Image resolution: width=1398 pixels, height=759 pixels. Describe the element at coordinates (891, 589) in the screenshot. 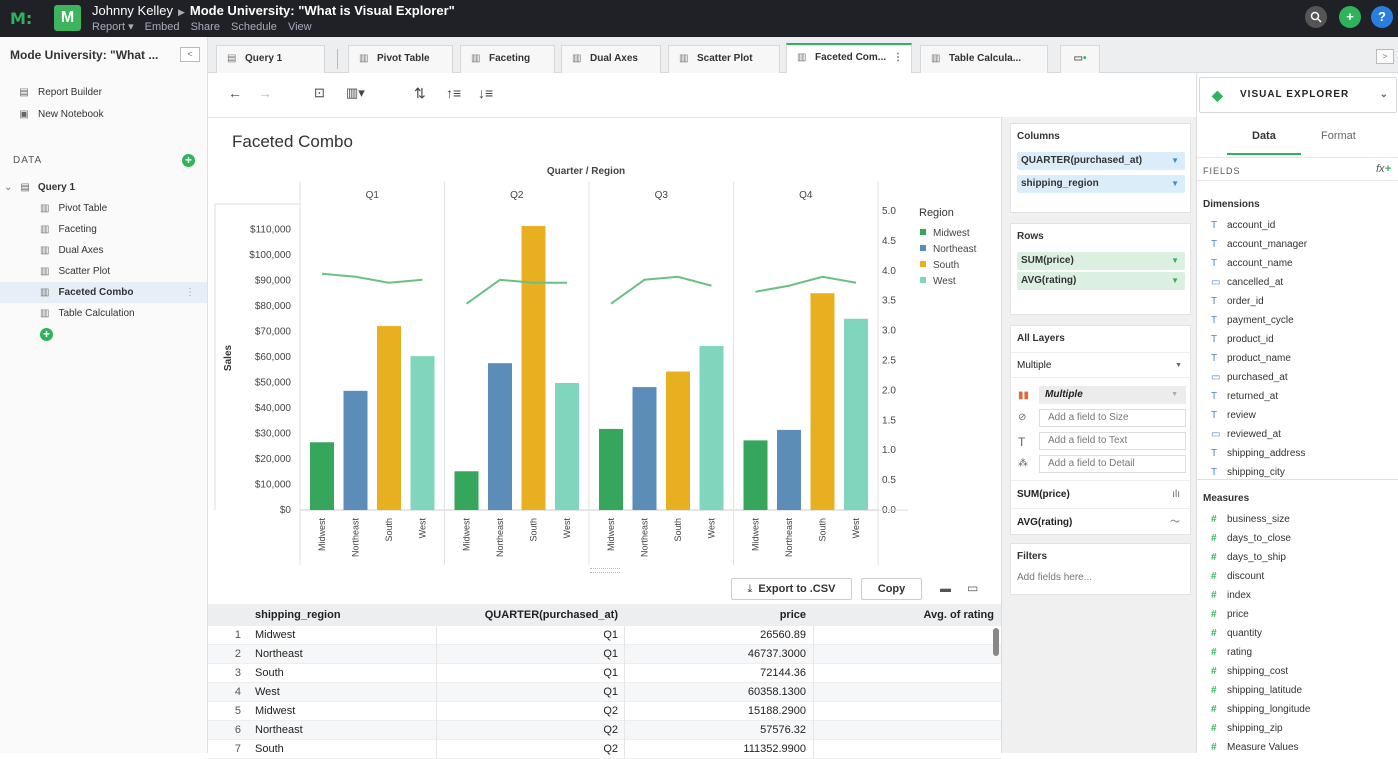

I see `copy-button: Copy` at that location.